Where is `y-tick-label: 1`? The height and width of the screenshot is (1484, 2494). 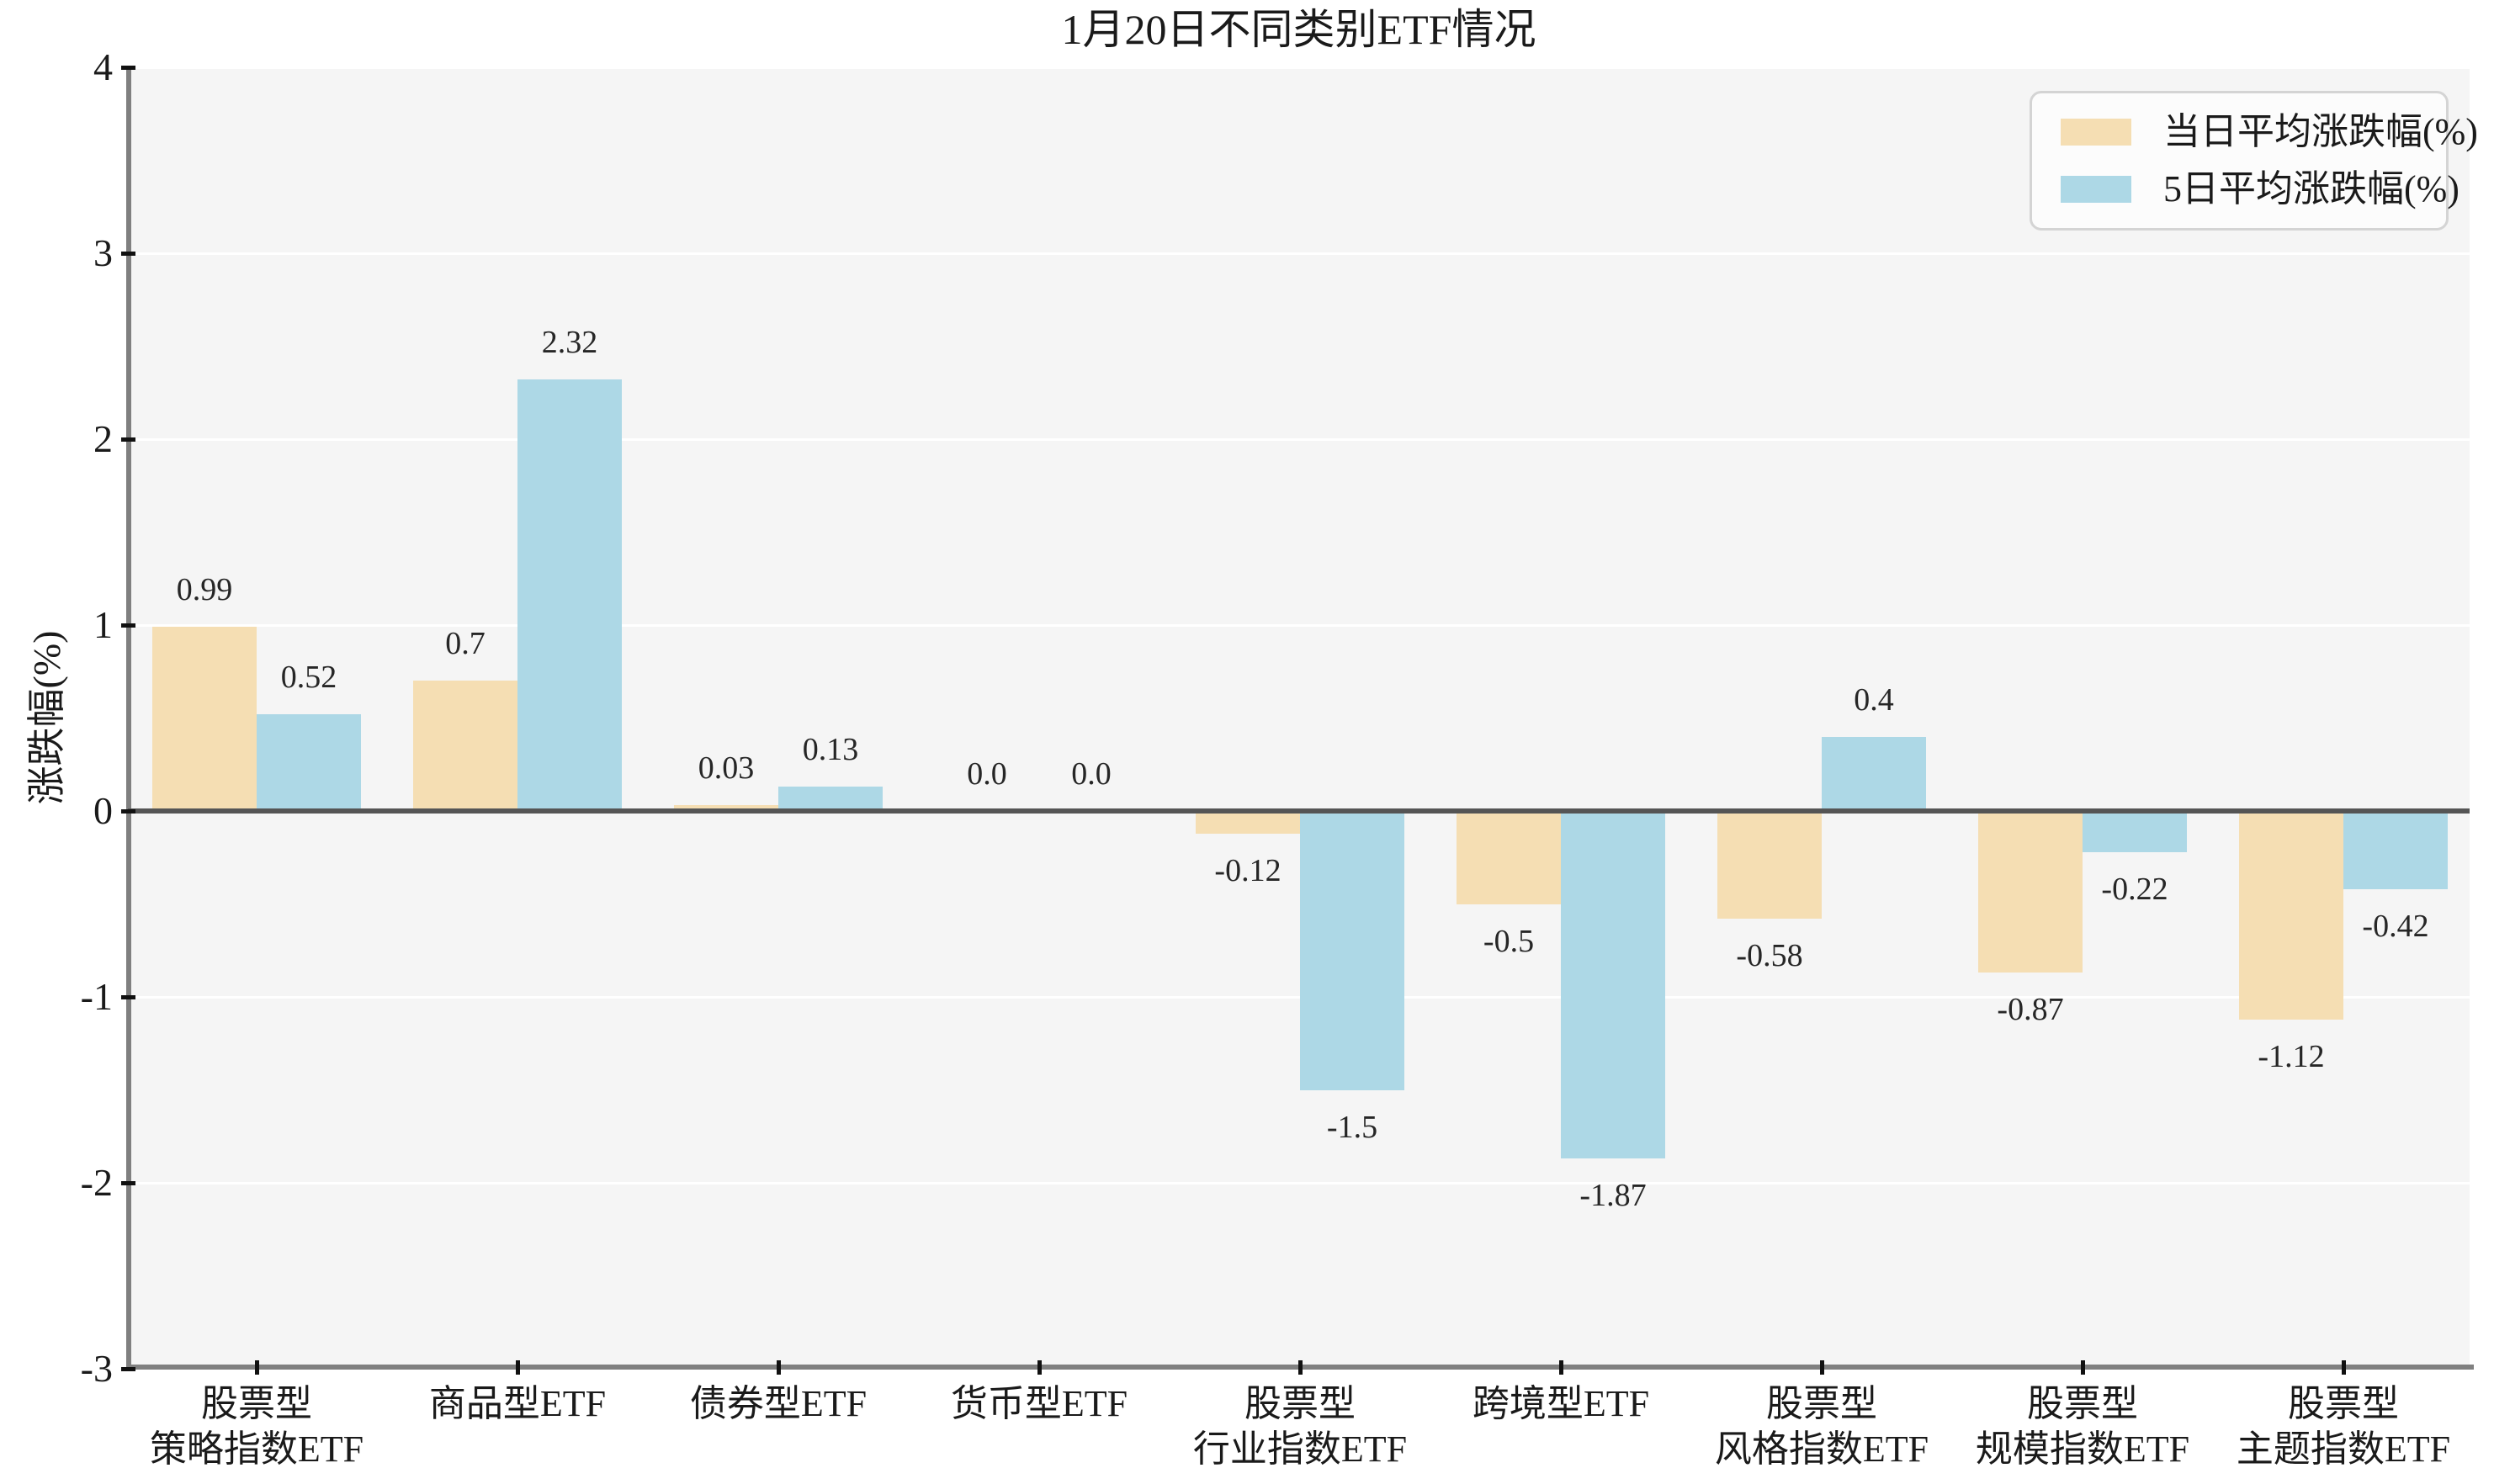 y-tick-label: 1 is located at coordinates (103, 624).